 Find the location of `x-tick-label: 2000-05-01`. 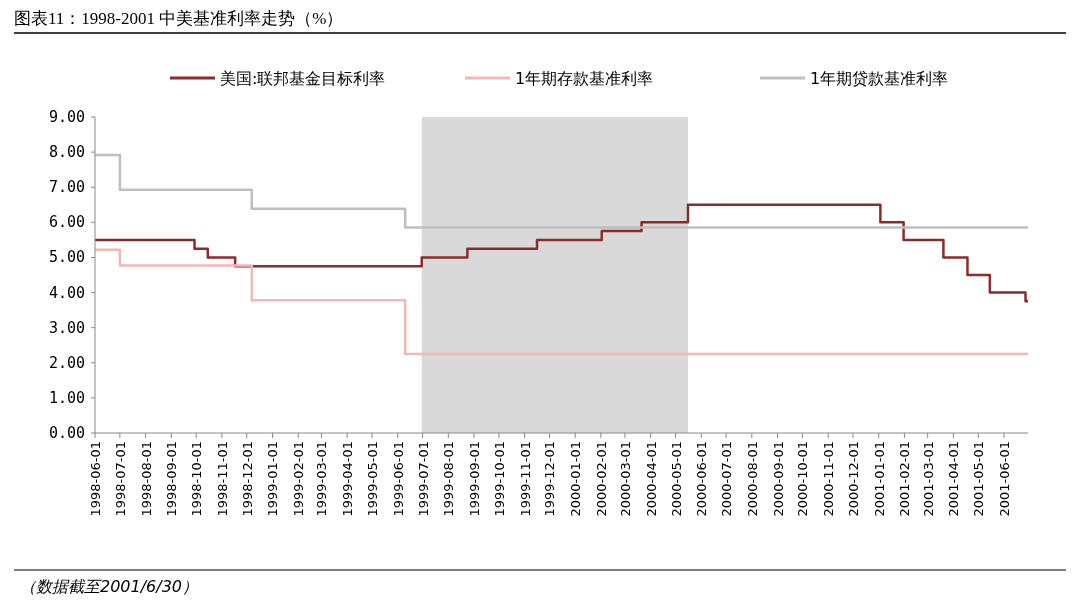

x-tick-label: 2000-05-01 is located at coordinates (676, 479).